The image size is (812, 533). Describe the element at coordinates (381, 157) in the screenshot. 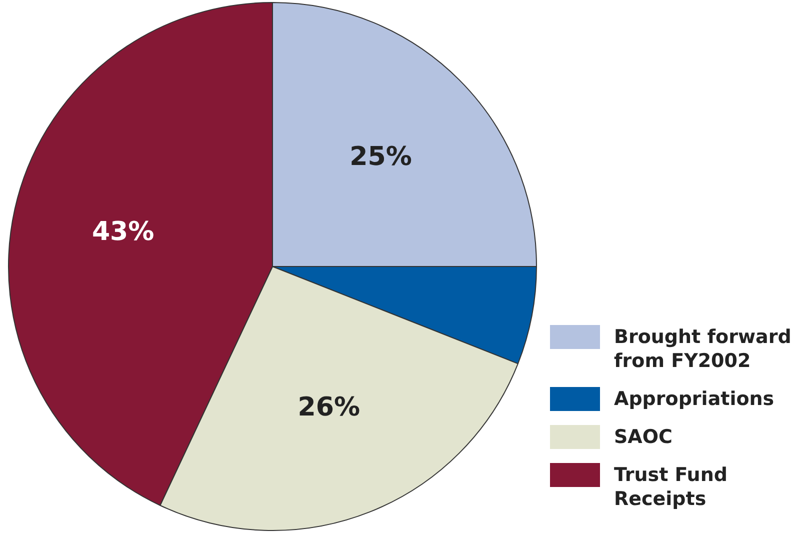

I see `data-label: 25%` at that location.